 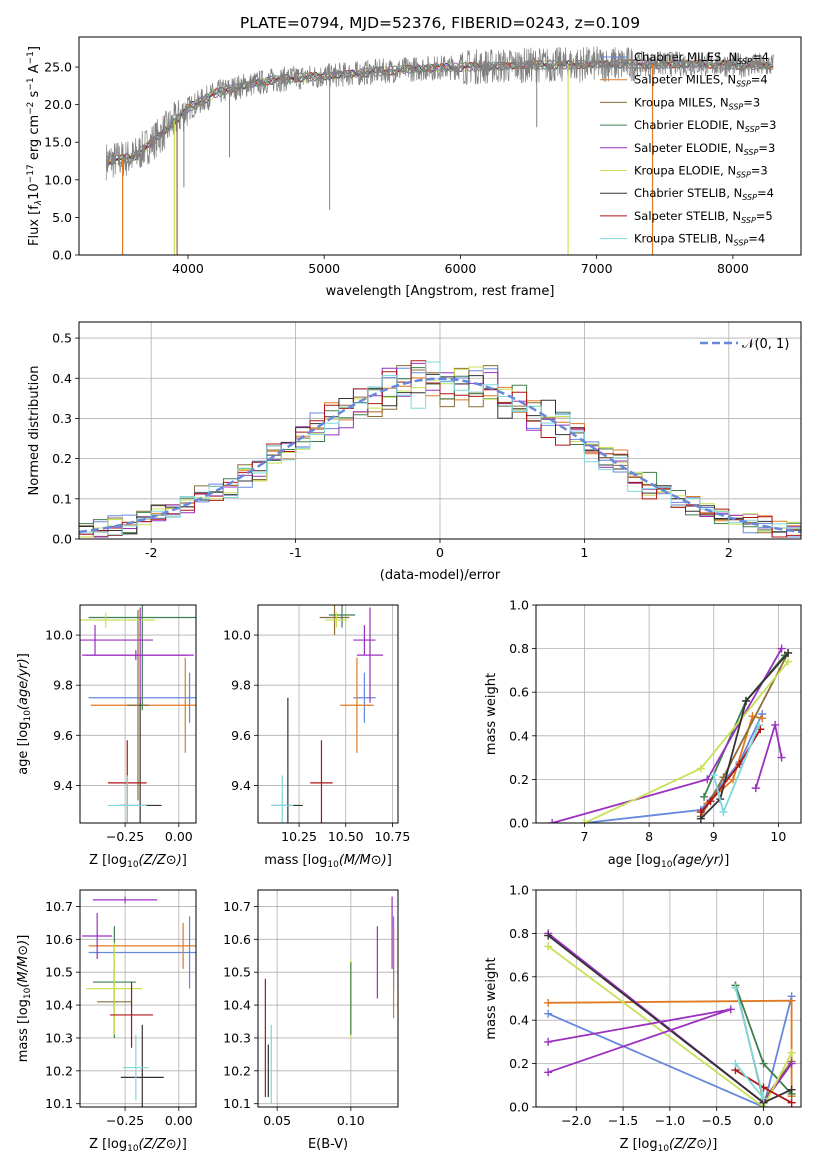 What do you see at coordinates (151, 552) in the screenshot?
I see `x-tick-label: -2` at bounding box center [151, 552].